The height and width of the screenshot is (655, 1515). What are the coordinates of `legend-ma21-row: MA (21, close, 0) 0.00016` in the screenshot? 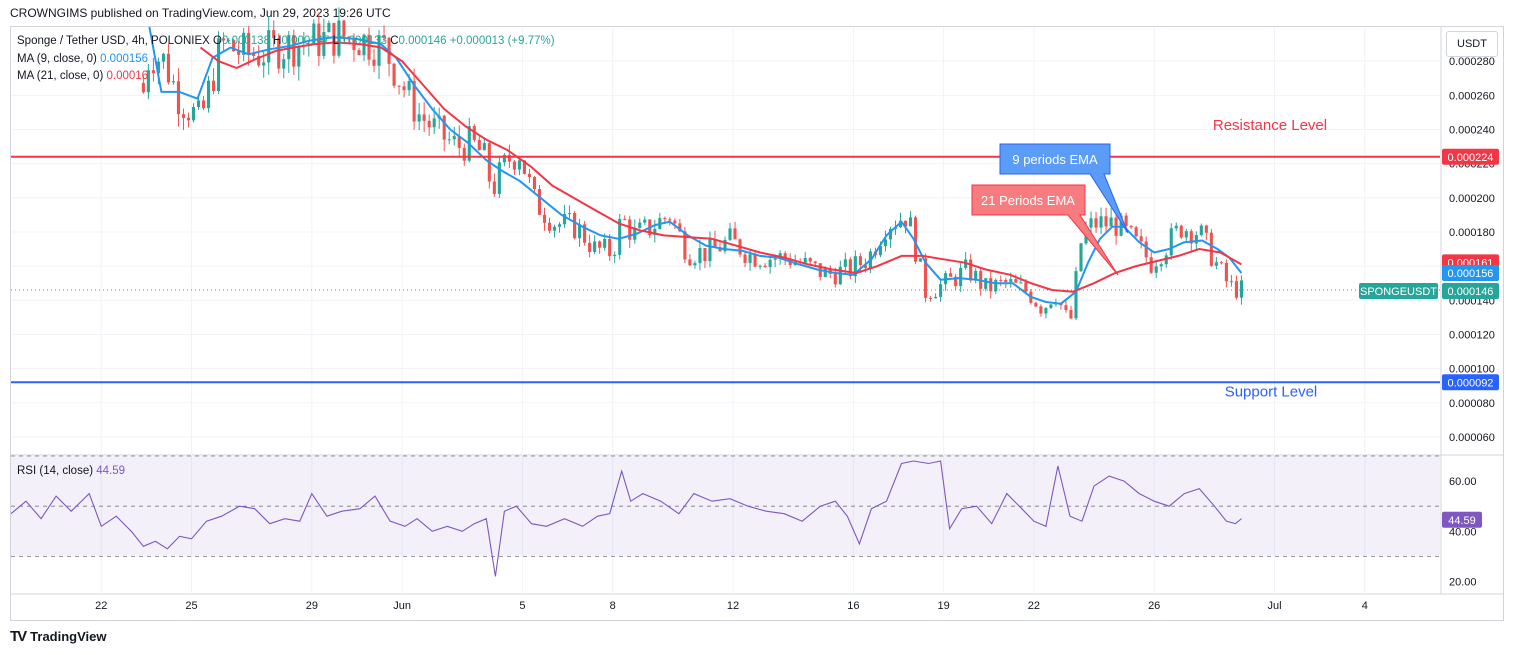 It's located at (82, 76).